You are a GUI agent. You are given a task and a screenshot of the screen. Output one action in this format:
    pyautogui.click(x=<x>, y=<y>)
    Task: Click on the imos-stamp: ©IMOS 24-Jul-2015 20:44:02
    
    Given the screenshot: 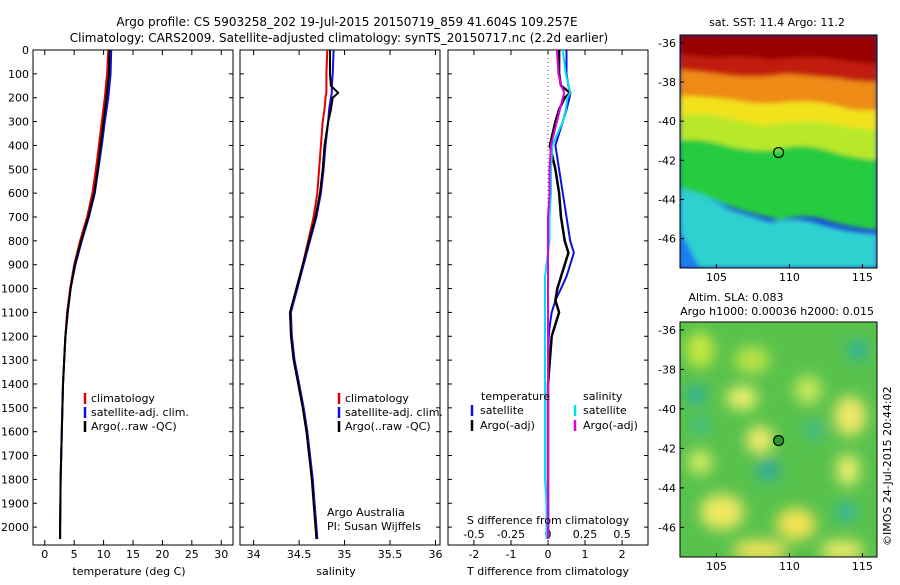 What is the action you would take?
    pyautogui.click(x=887, y=466)
    